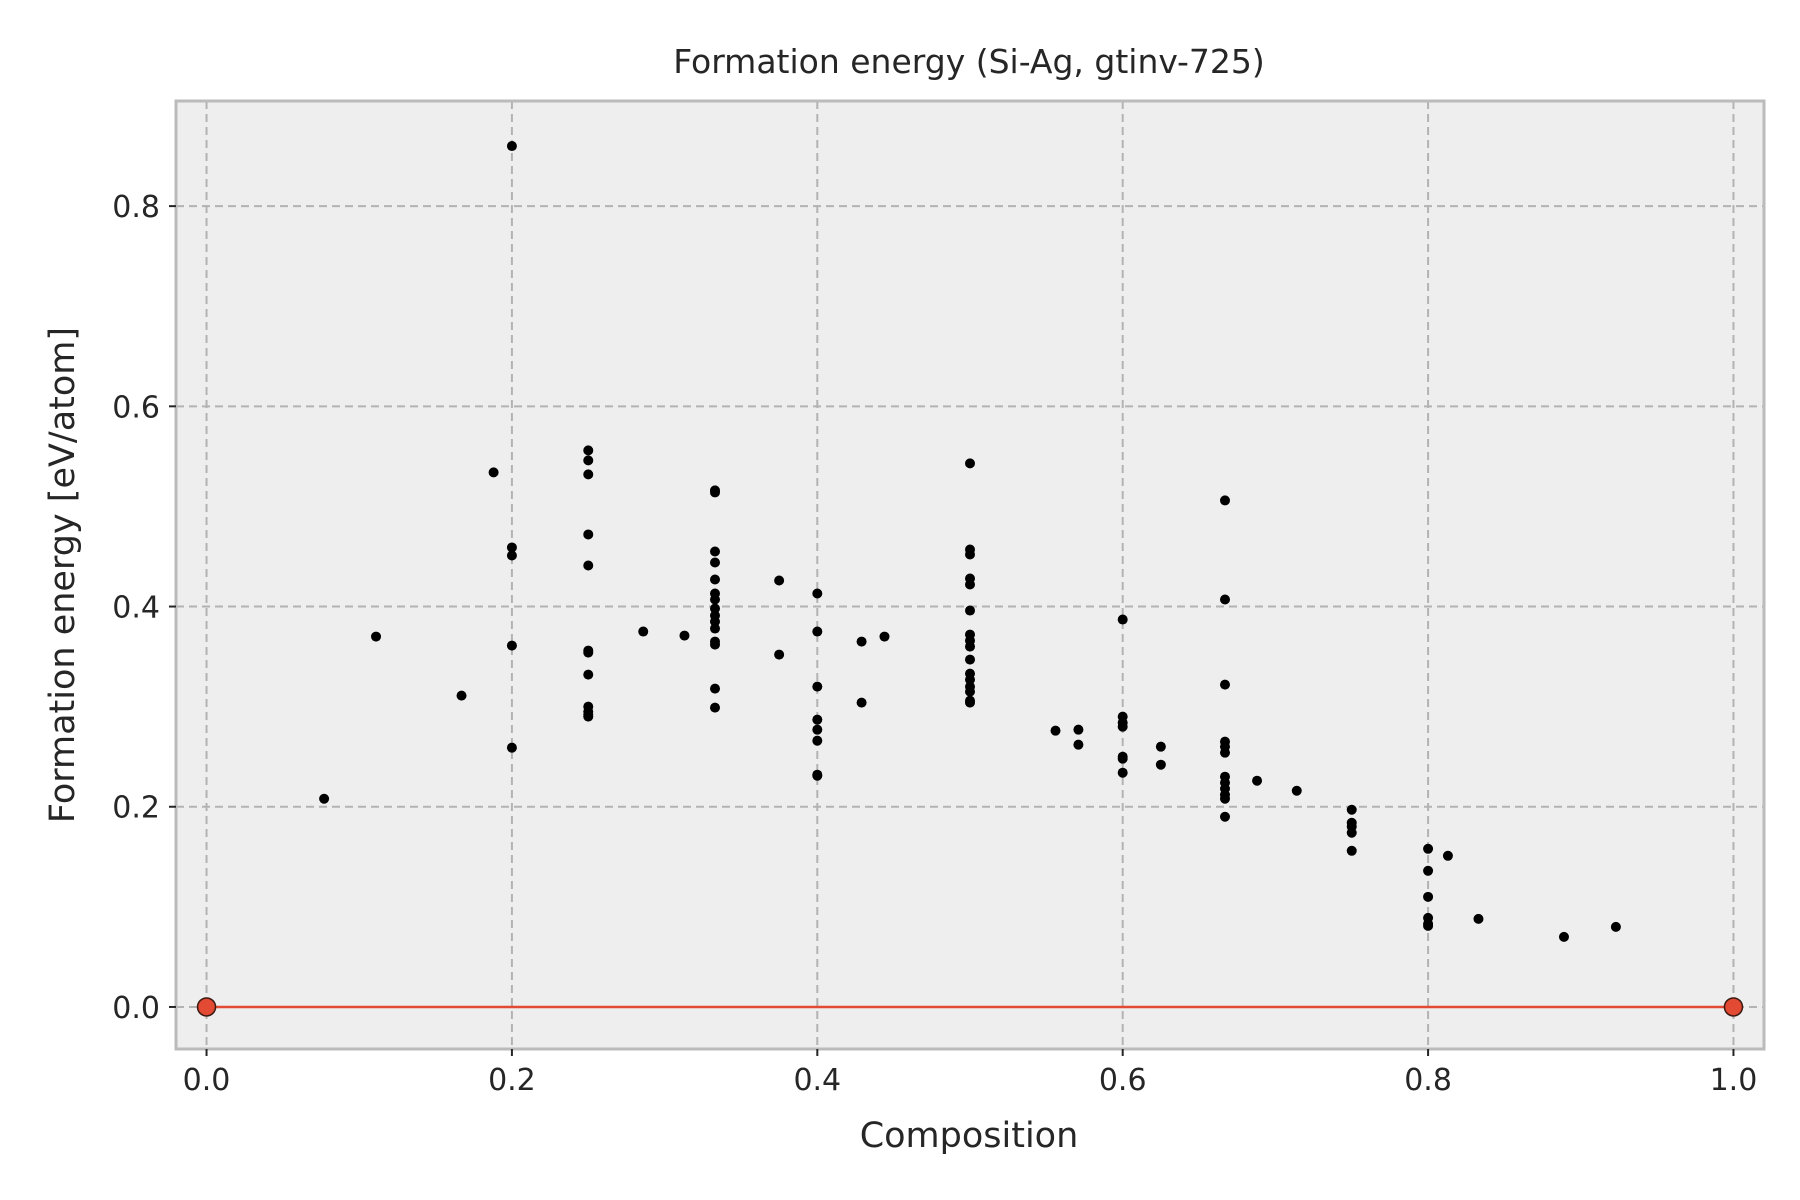 The height and width of the screenshot is (1200, 1800). What do you see at coordinates (1734, 1080) in the screenshot?
I see `x-tick-label: 1.0` at bounding box center [1734, 1080].